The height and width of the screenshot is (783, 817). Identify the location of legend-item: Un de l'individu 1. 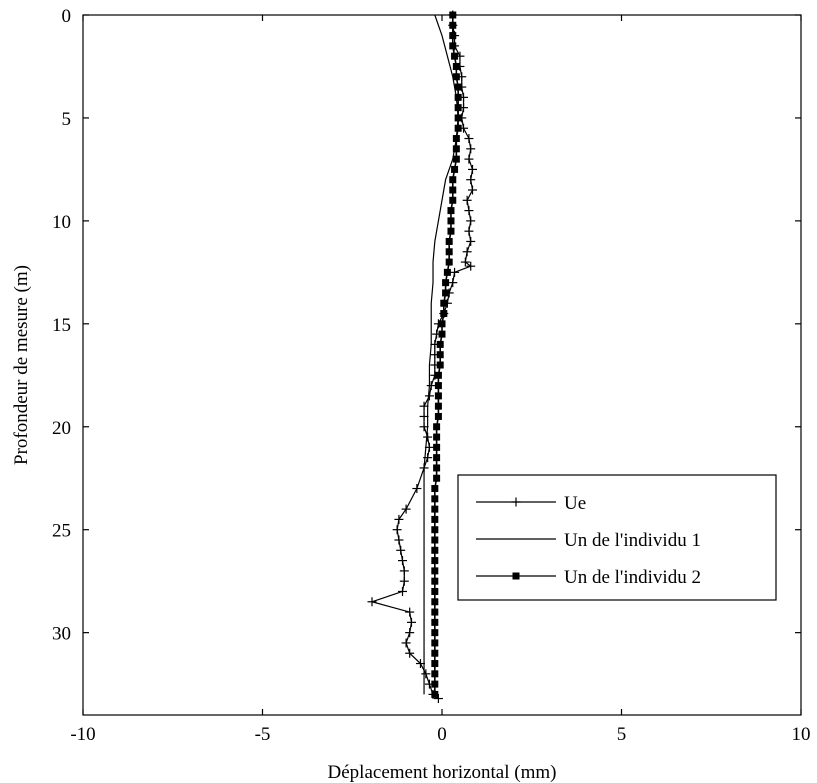
(588, 540).